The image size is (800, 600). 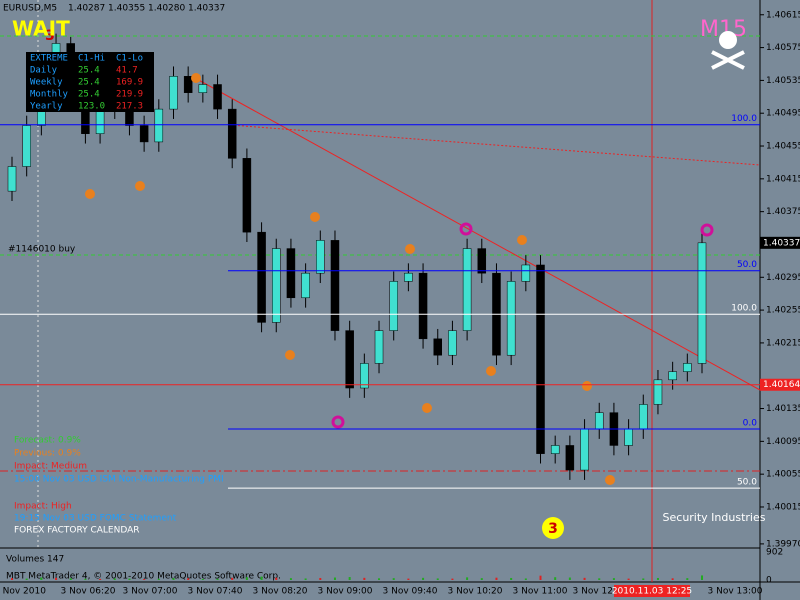 I want to click on time-label: 3 Nov 10:20, so click(x=475, y=592).